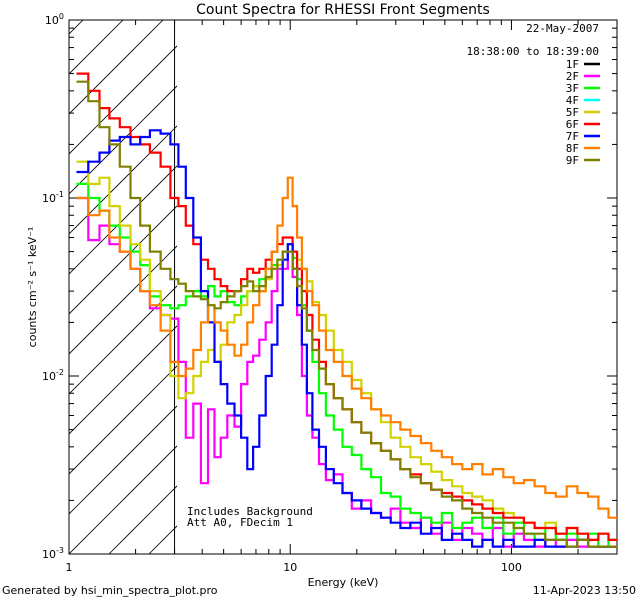 The width and height of the screenshot is (640, 600). Describe the element at coordinates (53, 375) in the screenshot. I see `y-tick-label: 10⁻²` at that location.